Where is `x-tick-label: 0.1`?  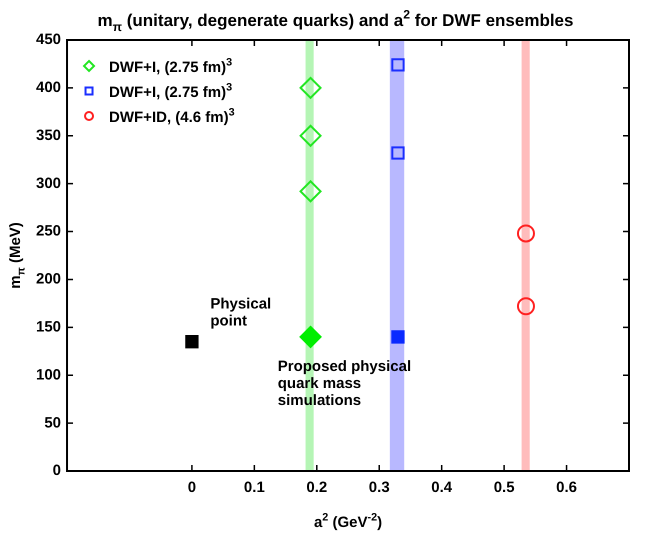
x-tick-label: 0.1 is located at coordinates (254, 487).